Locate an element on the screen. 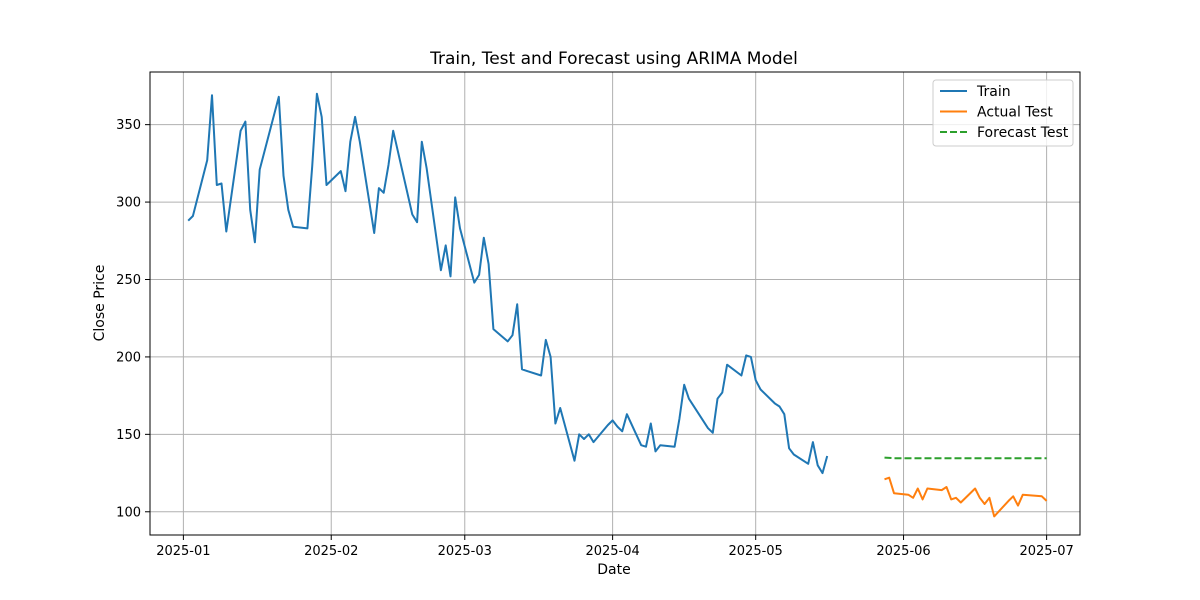 The width and height of the screenshot is (1200, 600). legend-label-actual-test: Actual Test is located at coordinates (1015, 113).